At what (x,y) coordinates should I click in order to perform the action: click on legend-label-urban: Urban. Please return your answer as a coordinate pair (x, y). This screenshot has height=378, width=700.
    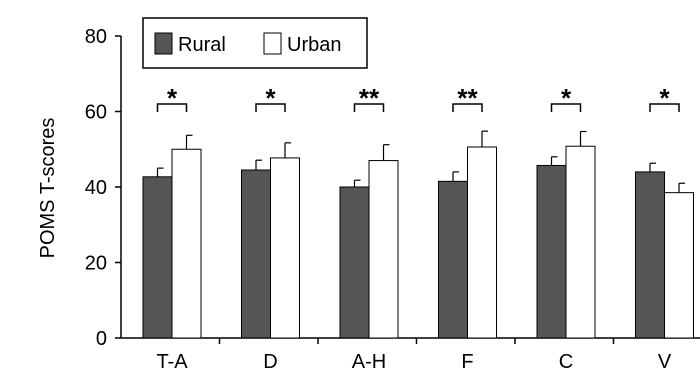
    Looking at the image, I should click on (314, 45).